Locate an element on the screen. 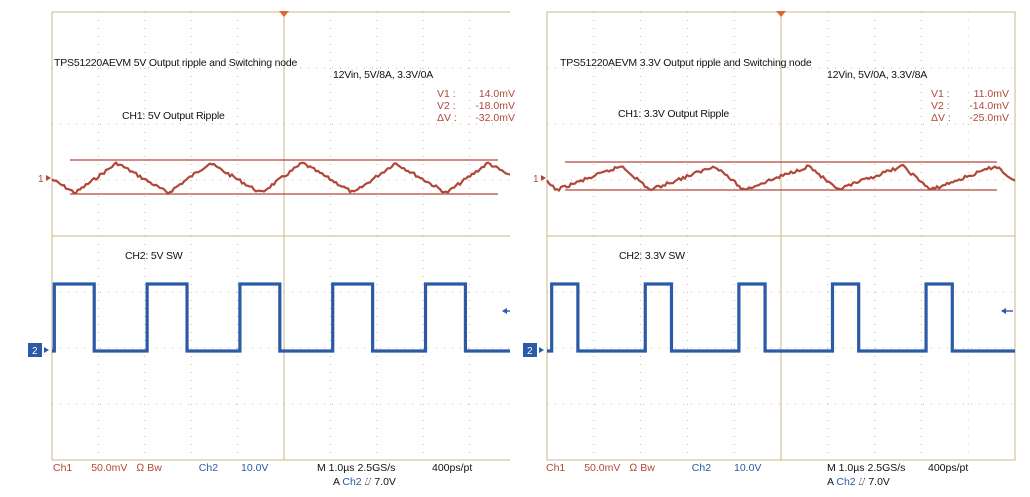 This screenshot has width=1030, height=497. cursor-measurements: V1 :14.0mV V2 : -18.0mV ΔV : -32.0mV is located at coordinates (476, 106).